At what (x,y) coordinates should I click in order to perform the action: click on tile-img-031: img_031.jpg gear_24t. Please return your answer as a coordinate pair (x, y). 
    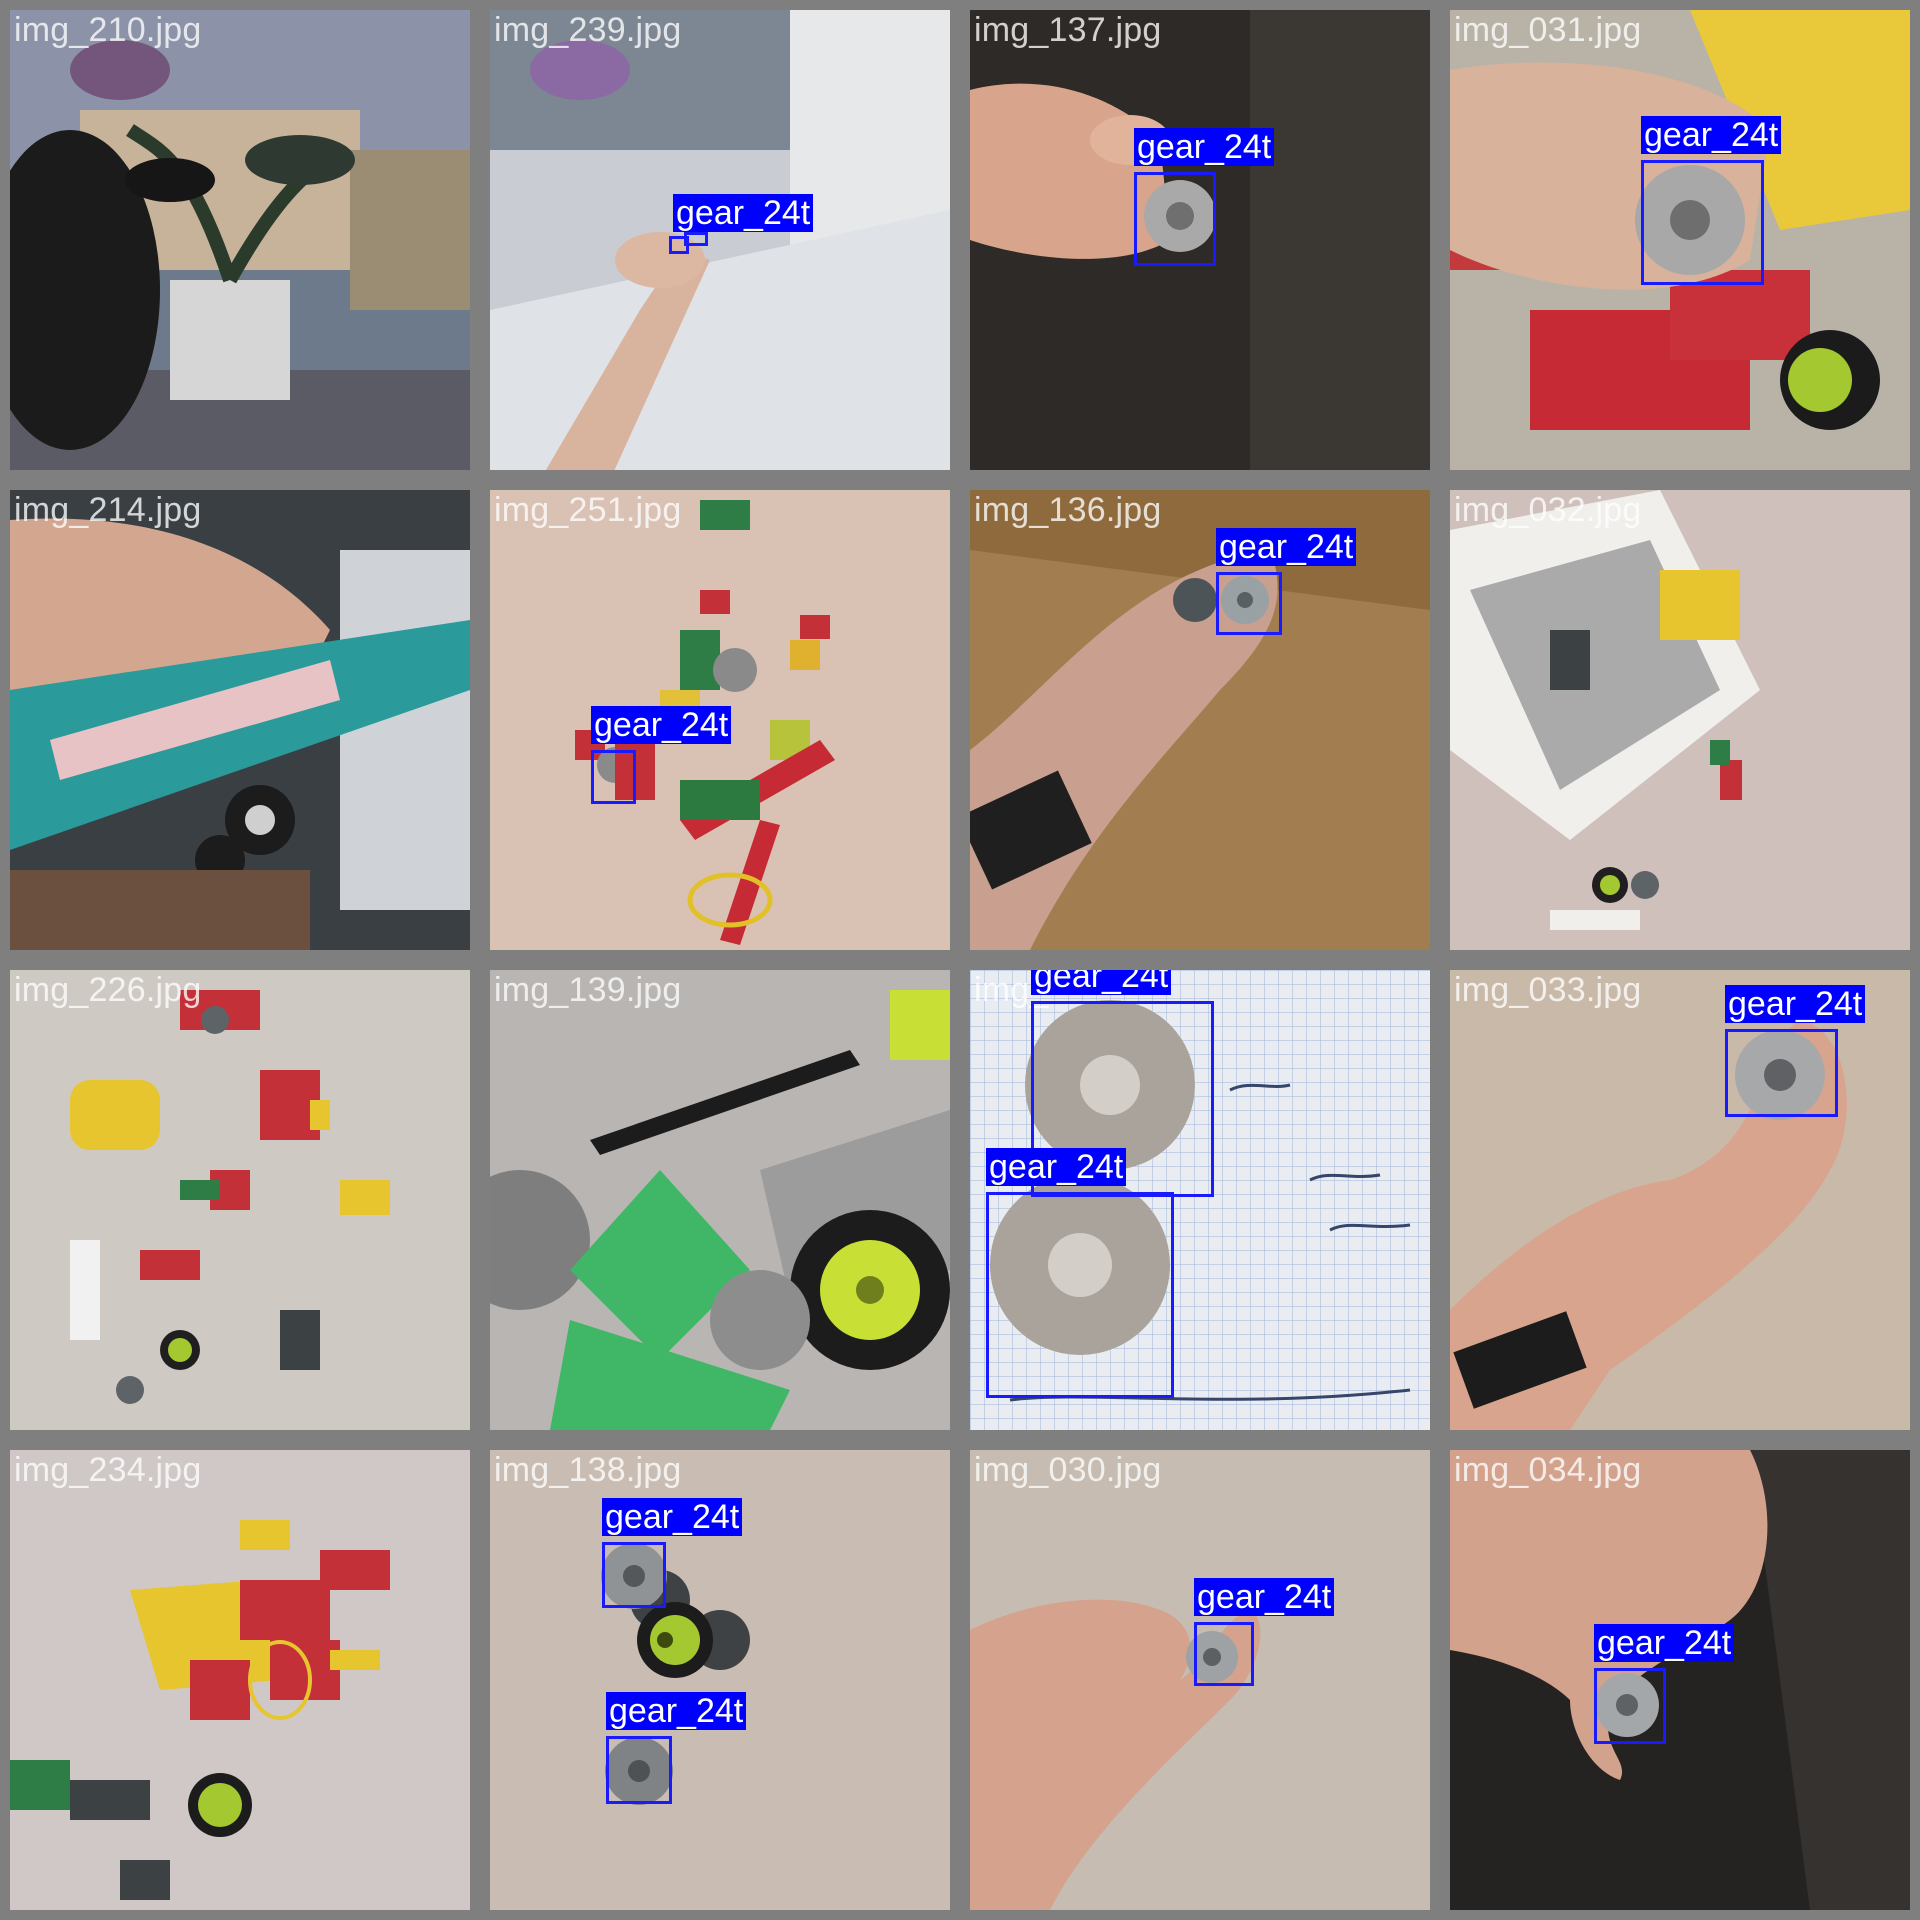
    Looking at the image, I should click on (1680, 240).